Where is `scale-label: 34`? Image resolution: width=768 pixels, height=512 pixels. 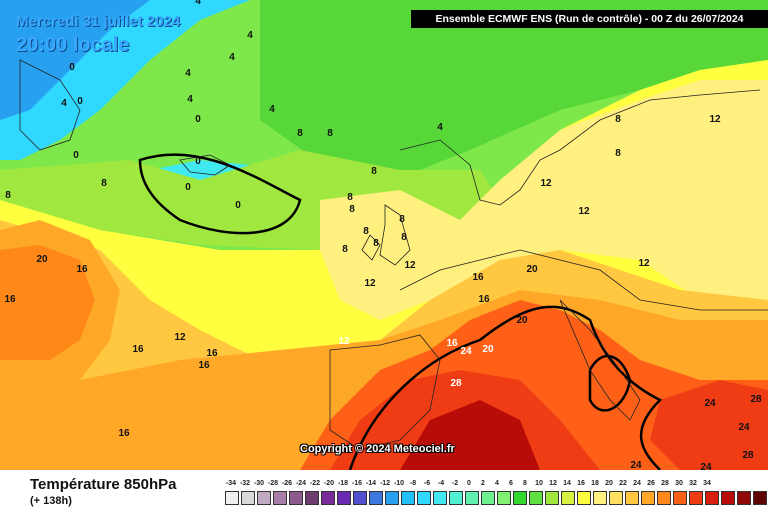
scale-label: 34 is located at coordinates (707, 483).